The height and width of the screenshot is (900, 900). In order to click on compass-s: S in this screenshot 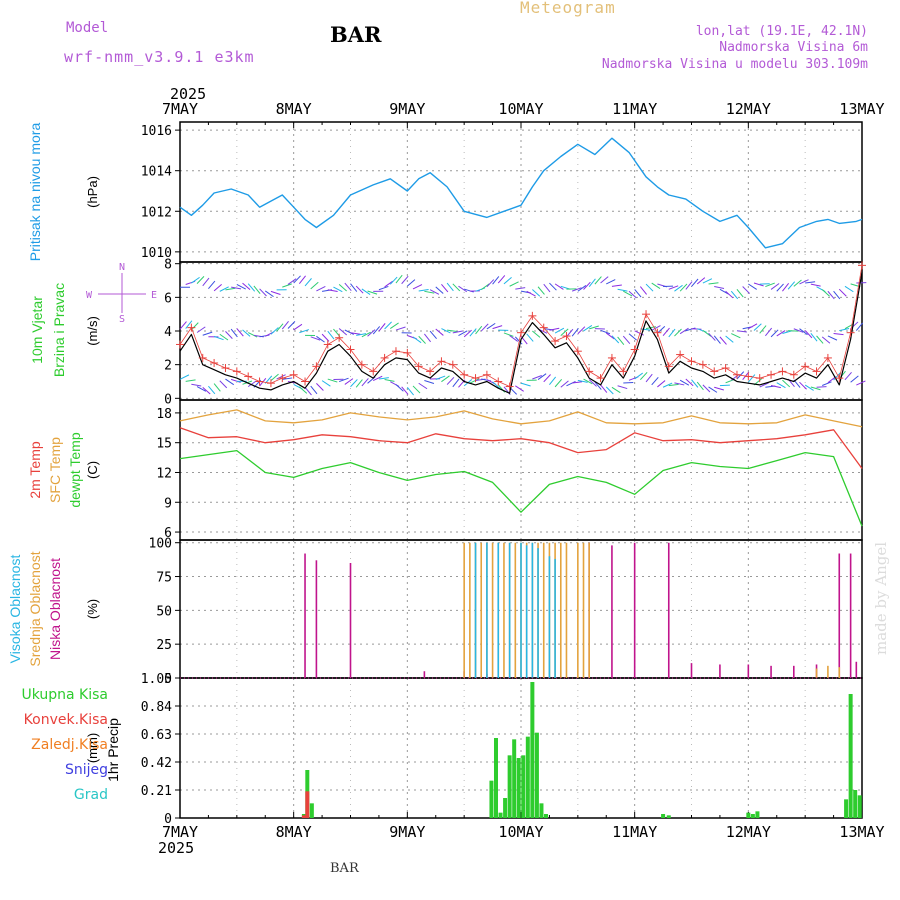, I will do `click(122, 319)`.